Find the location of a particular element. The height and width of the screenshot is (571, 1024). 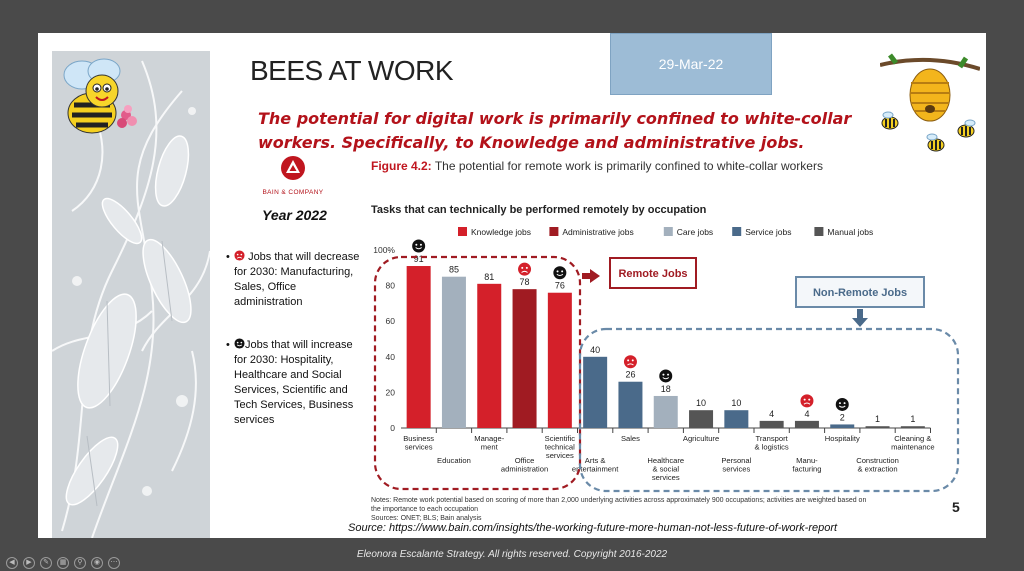

category-label: administration is located at coordinates (524, 469).